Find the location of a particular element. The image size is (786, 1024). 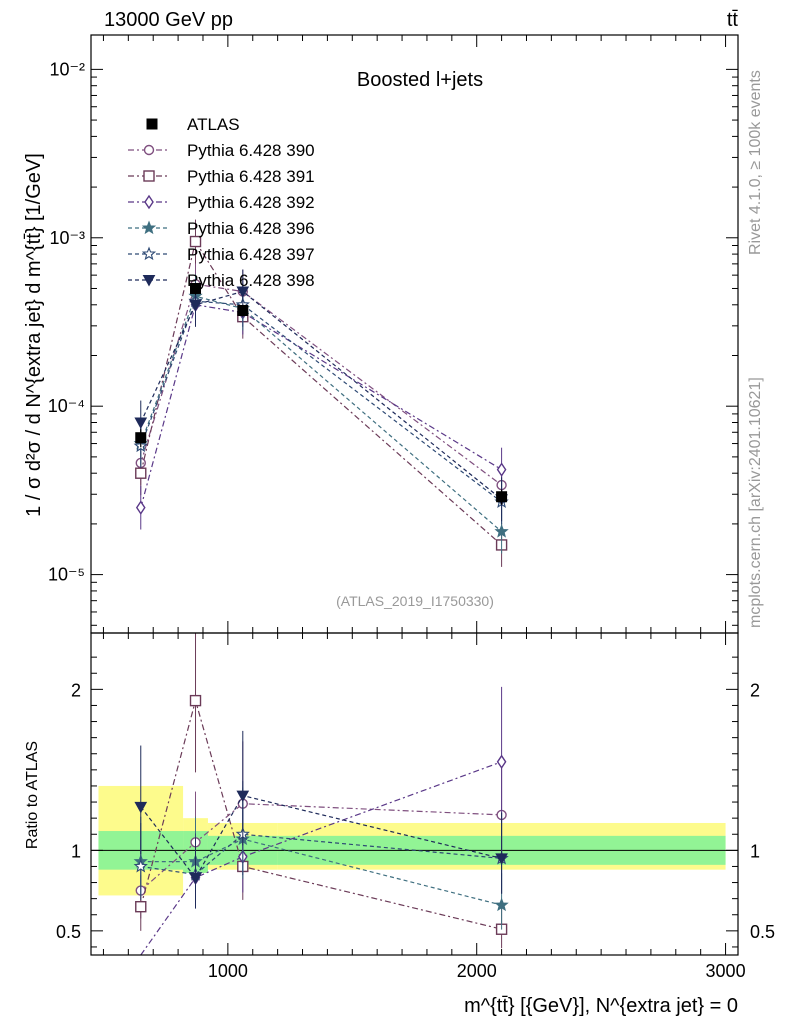

process-label: tt̄ is located at coordinates (733, 20).